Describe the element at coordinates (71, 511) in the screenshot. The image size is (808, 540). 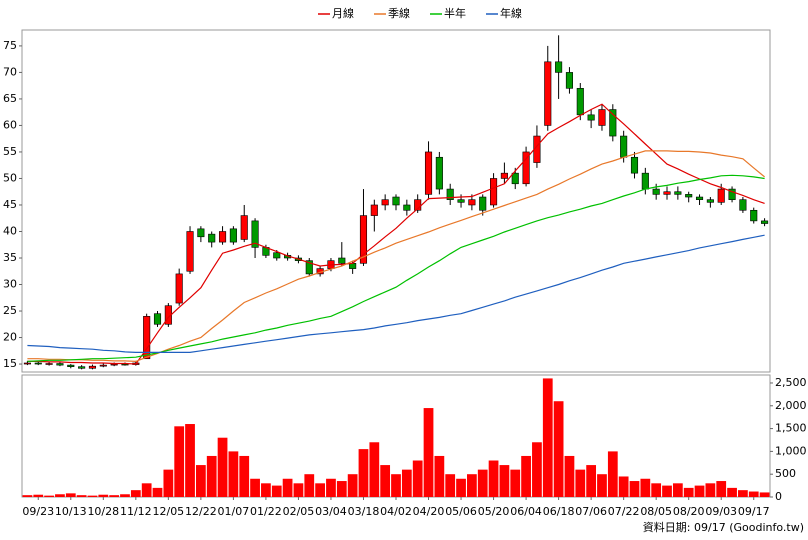
I see `x-tick-label: 10/13` at that location.